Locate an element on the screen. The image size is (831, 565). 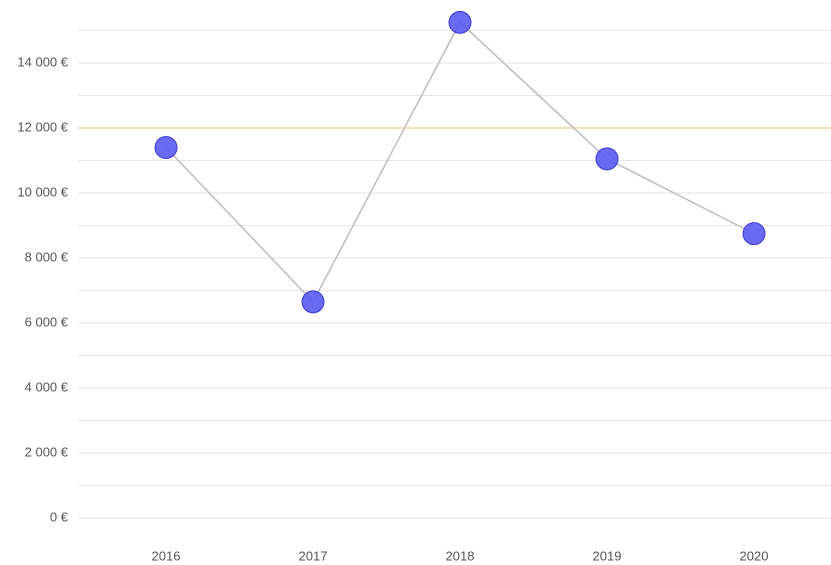
x-tick-label: 2020 is located at coordinates (754, 555).